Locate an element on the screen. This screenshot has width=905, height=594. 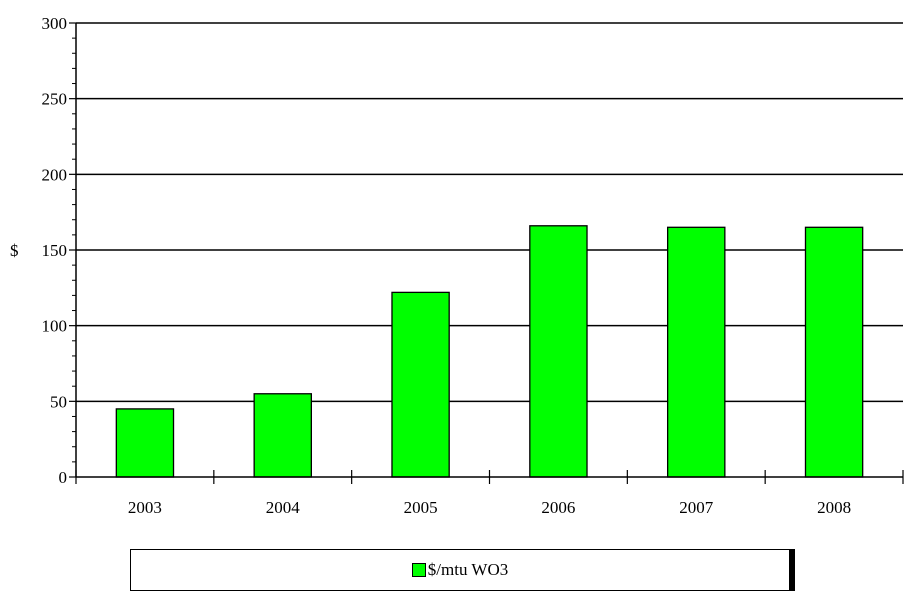
y-tick-label: 250 is located at coordinates (55, 99).